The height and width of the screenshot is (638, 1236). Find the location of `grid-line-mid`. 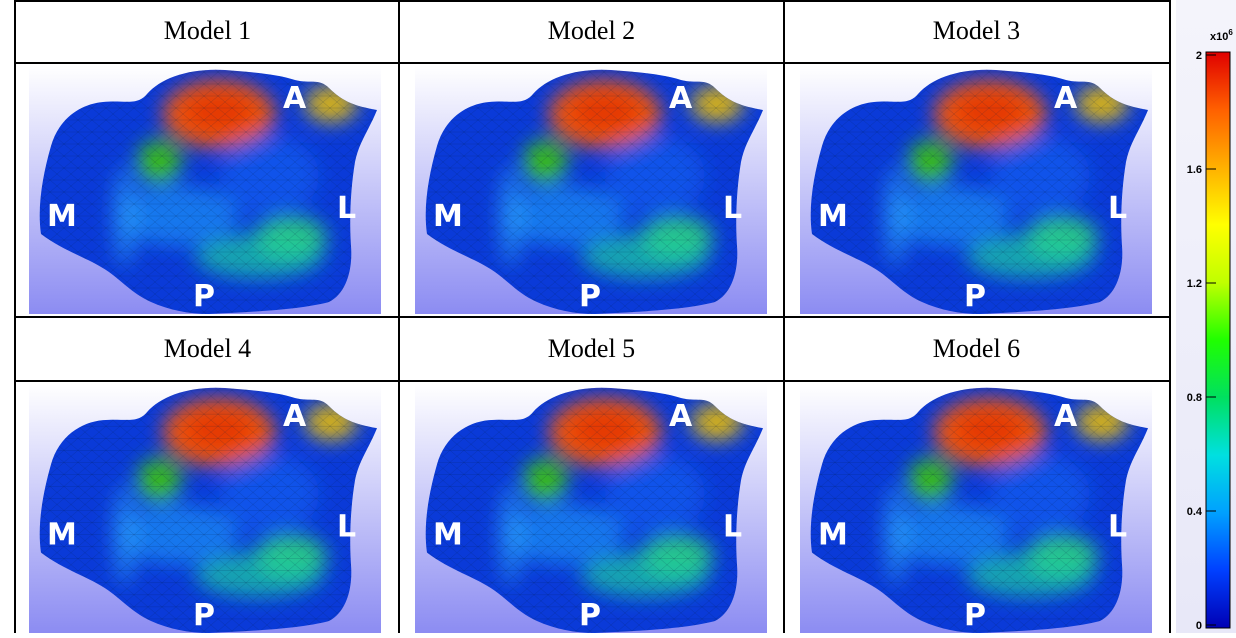

grid-line-mid is located at coordinates (592, 317).